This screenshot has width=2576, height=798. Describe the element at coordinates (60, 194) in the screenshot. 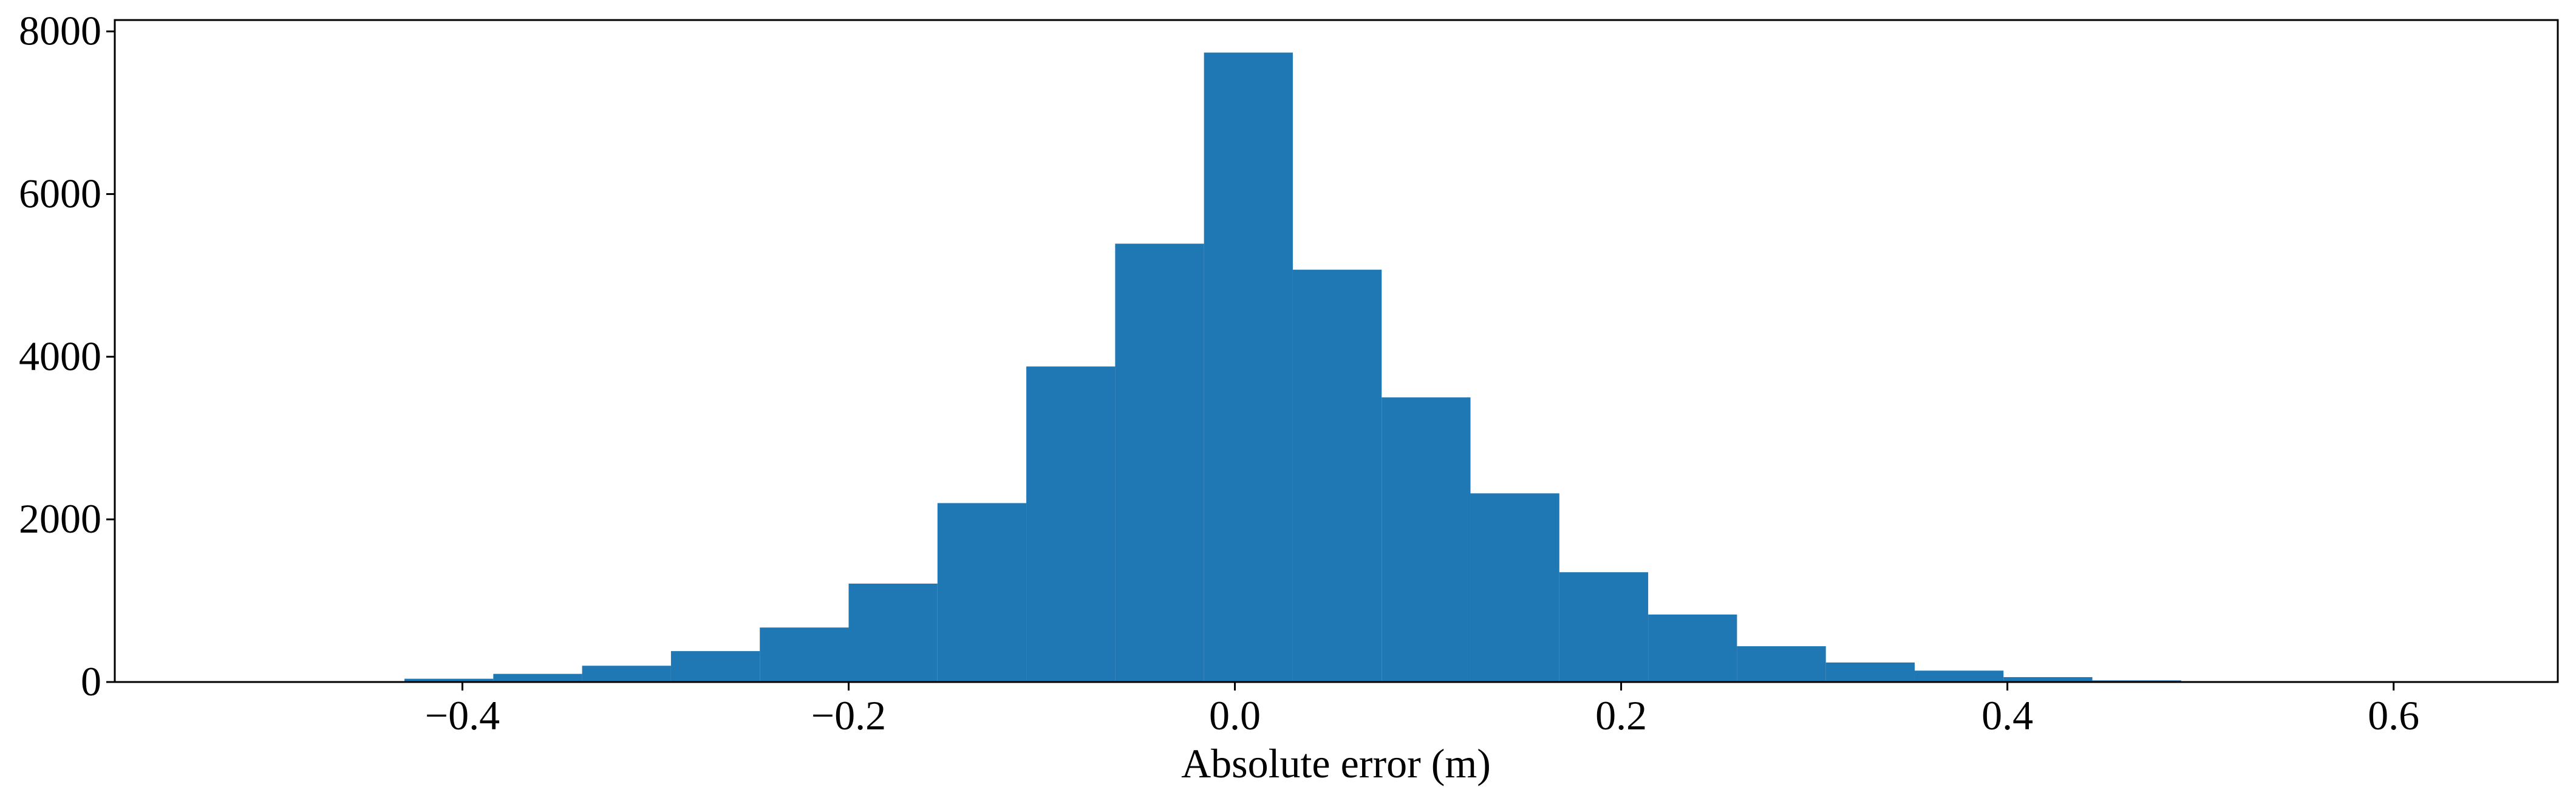

I see `y-tick-label: 6000` at that location.